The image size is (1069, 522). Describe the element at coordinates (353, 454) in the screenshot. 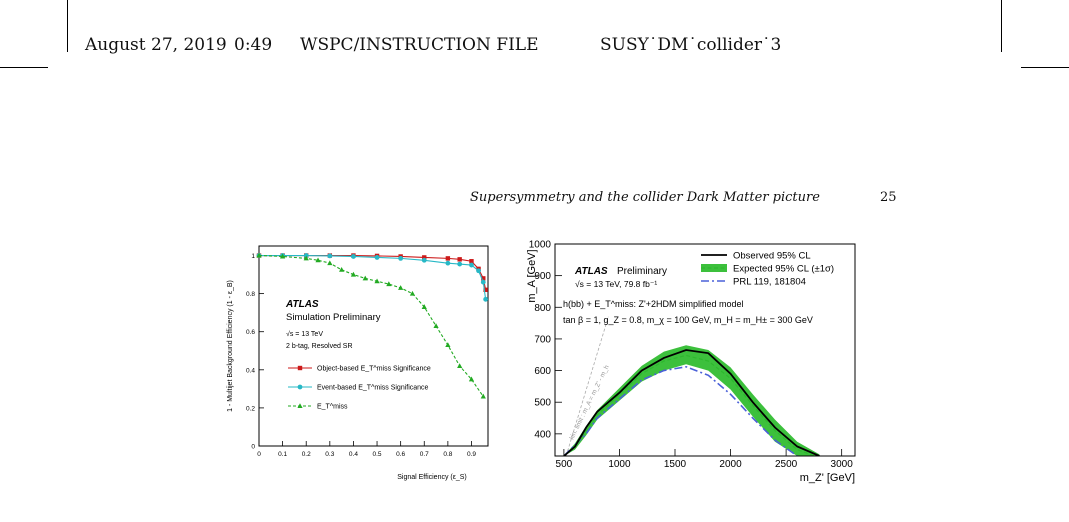

I see `roc-x-tick-label: 0.4` at that location.